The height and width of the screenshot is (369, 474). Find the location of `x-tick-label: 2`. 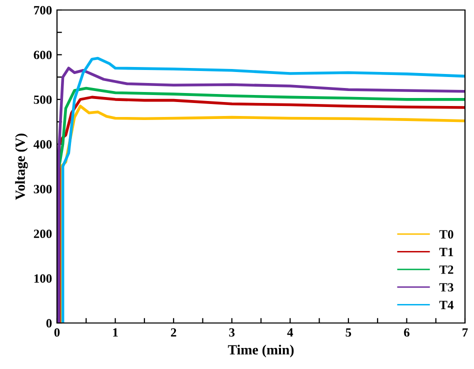

x-tick-label: 2 is located at coordinates (173, 332).